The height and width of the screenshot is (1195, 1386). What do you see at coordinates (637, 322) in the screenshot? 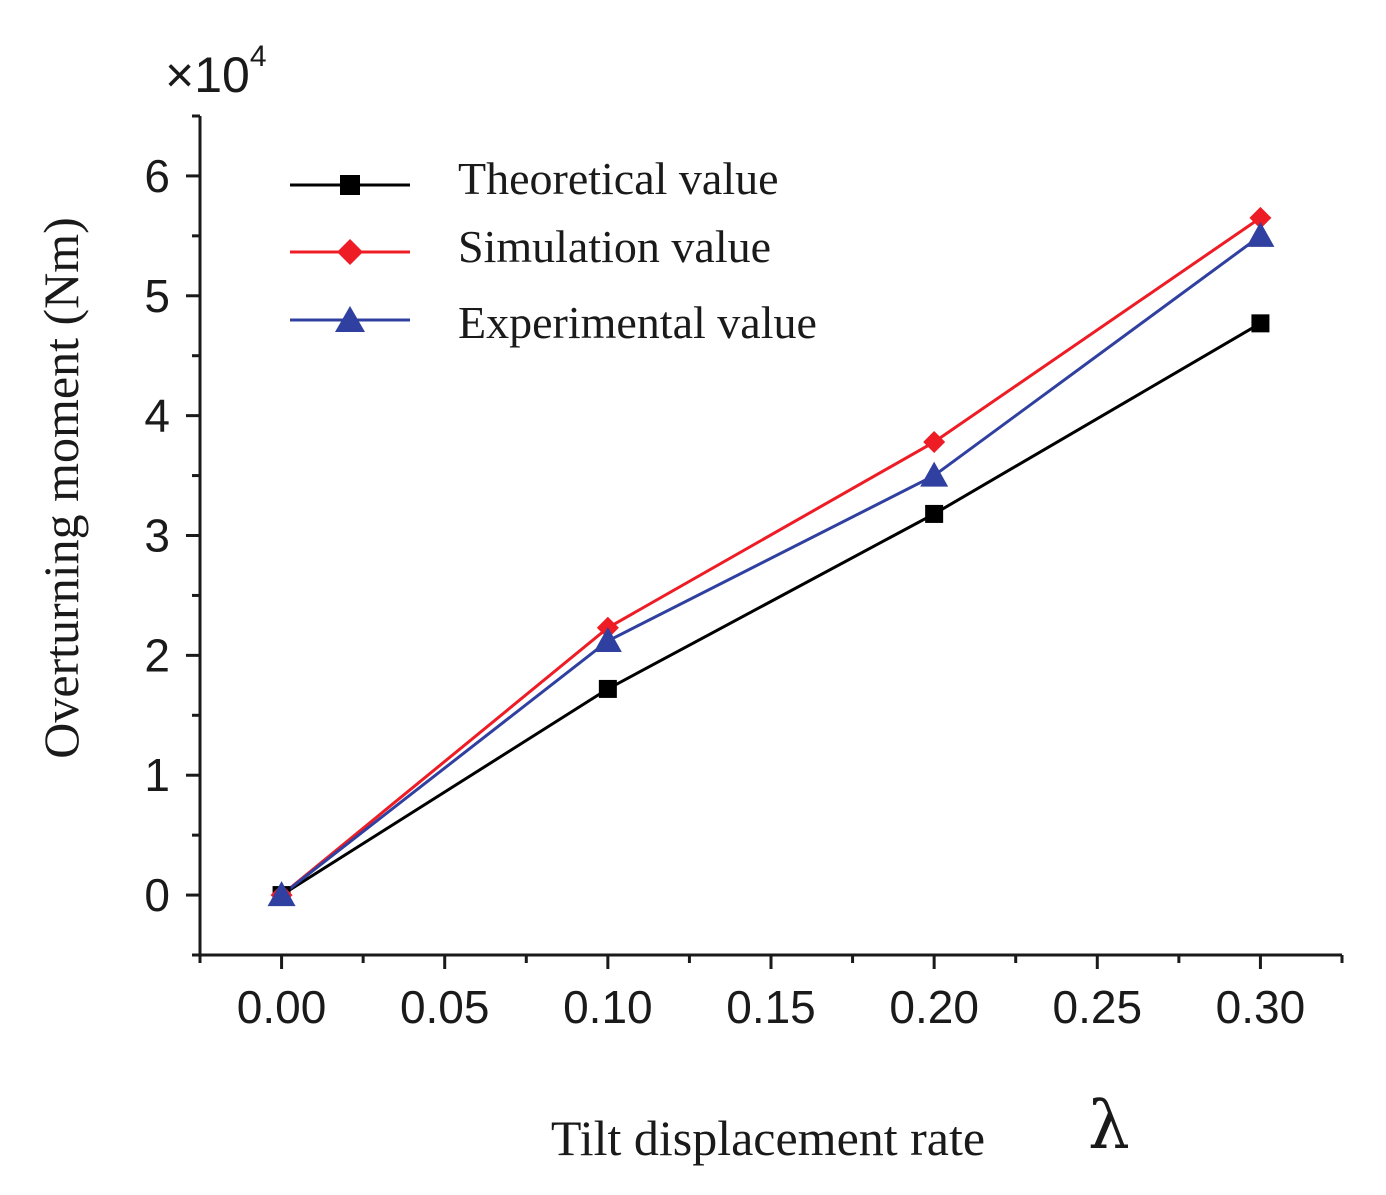
I see `legend-label-experimental: Experimental value` at bounding box center [637, 322].